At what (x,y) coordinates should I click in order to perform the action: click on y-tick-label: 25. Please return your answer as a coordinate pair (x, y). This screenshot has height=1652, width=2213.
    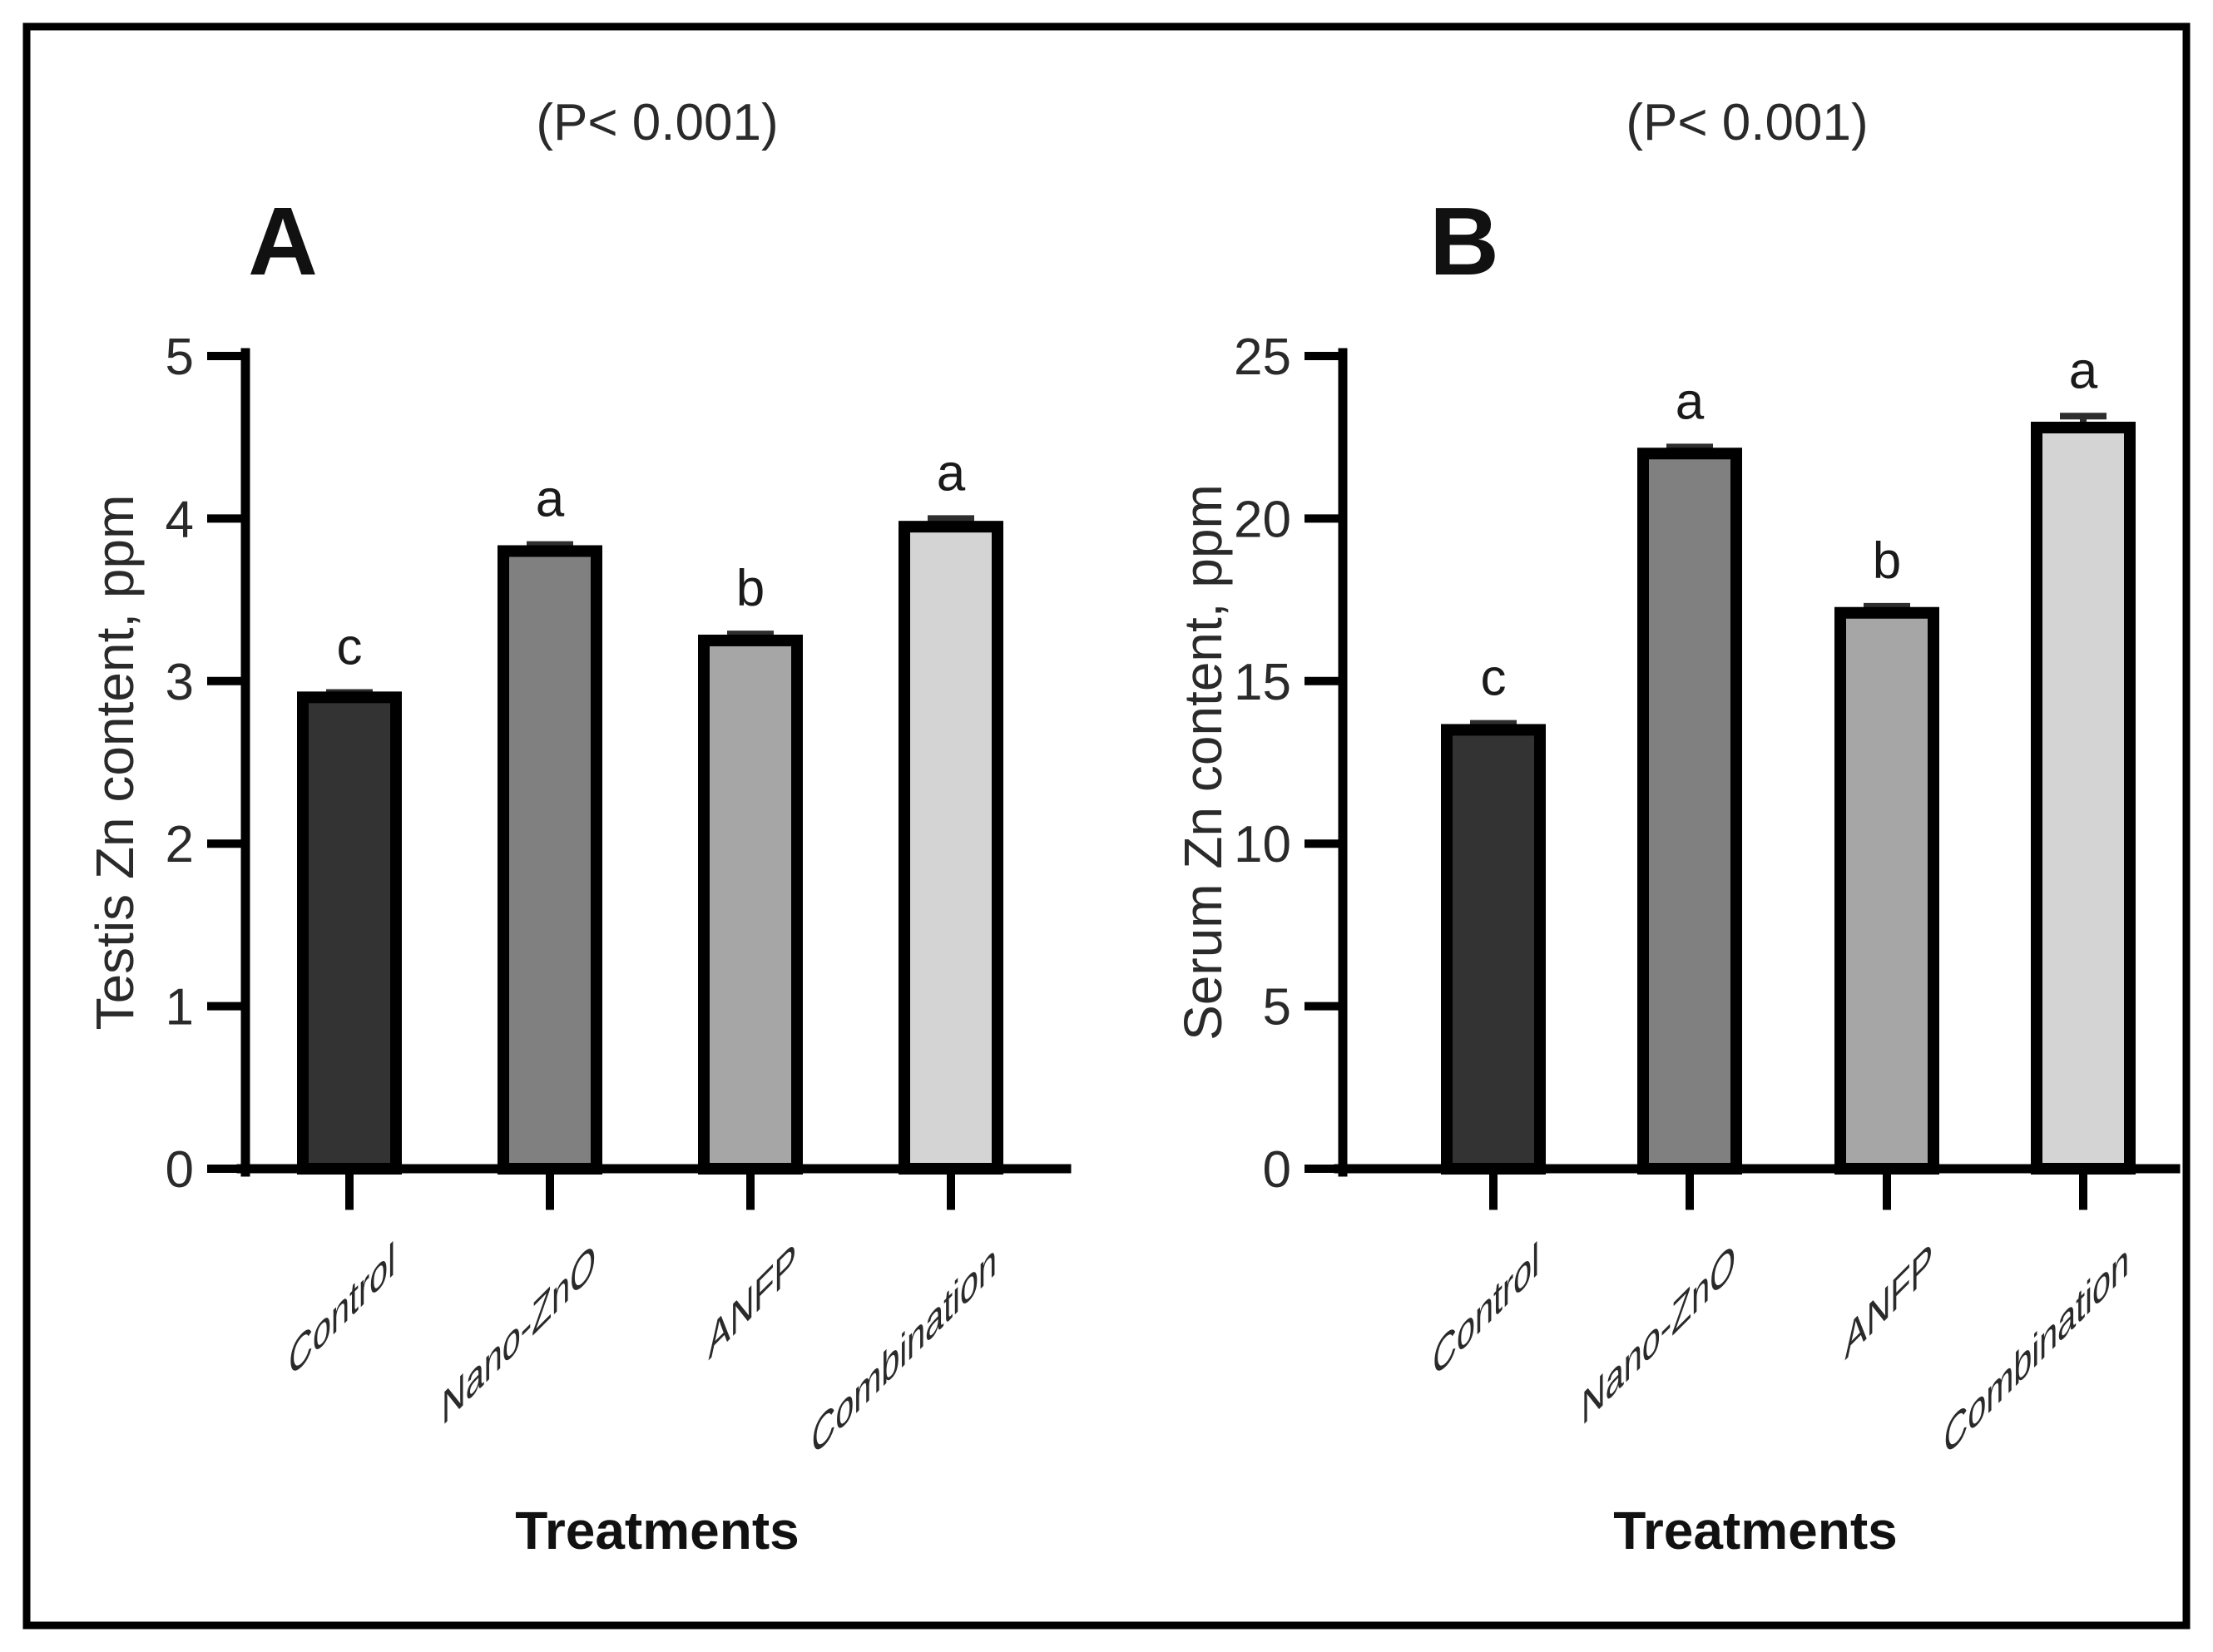
    Looking at the image, I should click on (1262, 357).